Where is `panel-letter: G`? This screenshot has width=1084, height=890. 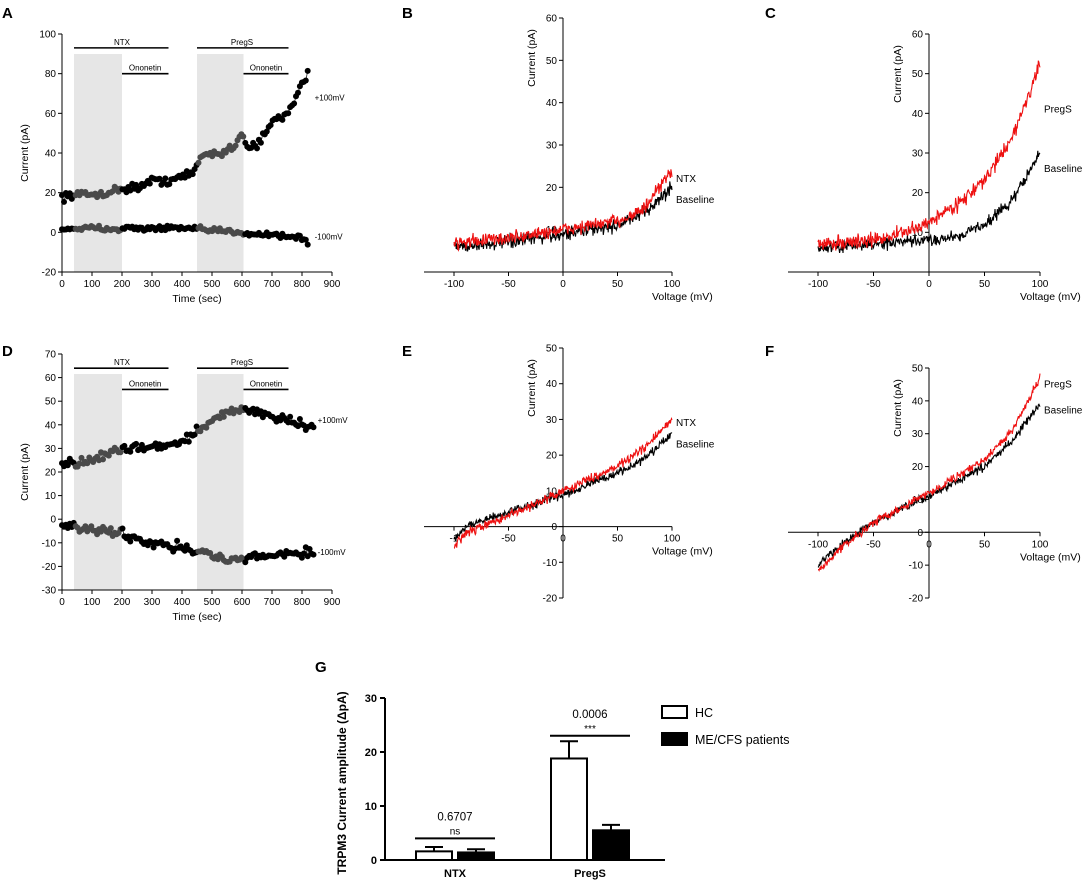
panel-letter: G is located at coordinates (321, 667).